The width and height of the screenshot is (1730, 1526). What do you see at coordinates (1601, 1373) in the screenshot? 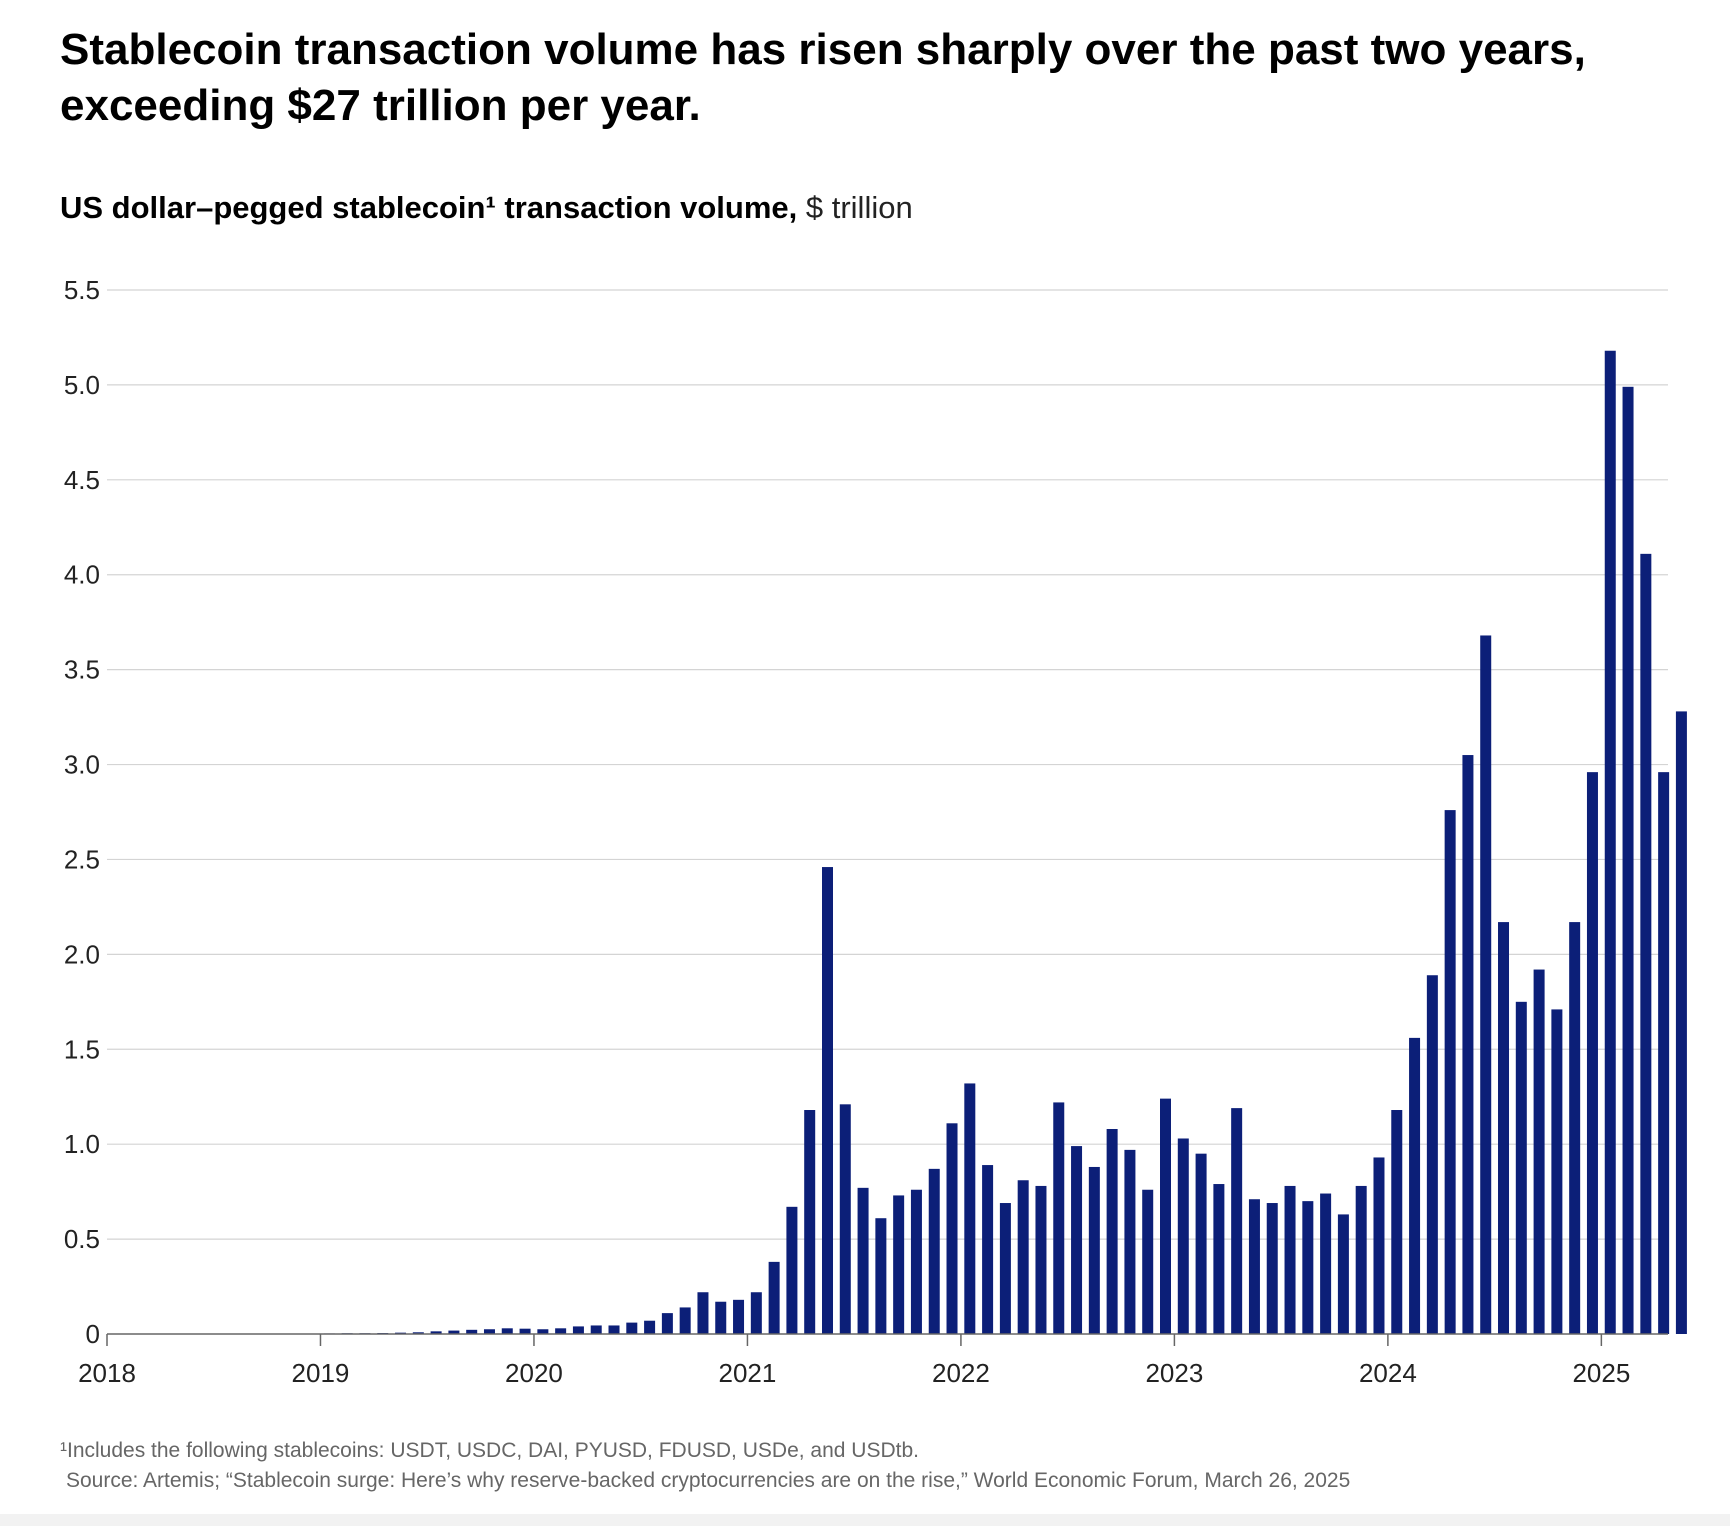
I see `x-tick-label: 2025` at bounding box center [1601, 1373].